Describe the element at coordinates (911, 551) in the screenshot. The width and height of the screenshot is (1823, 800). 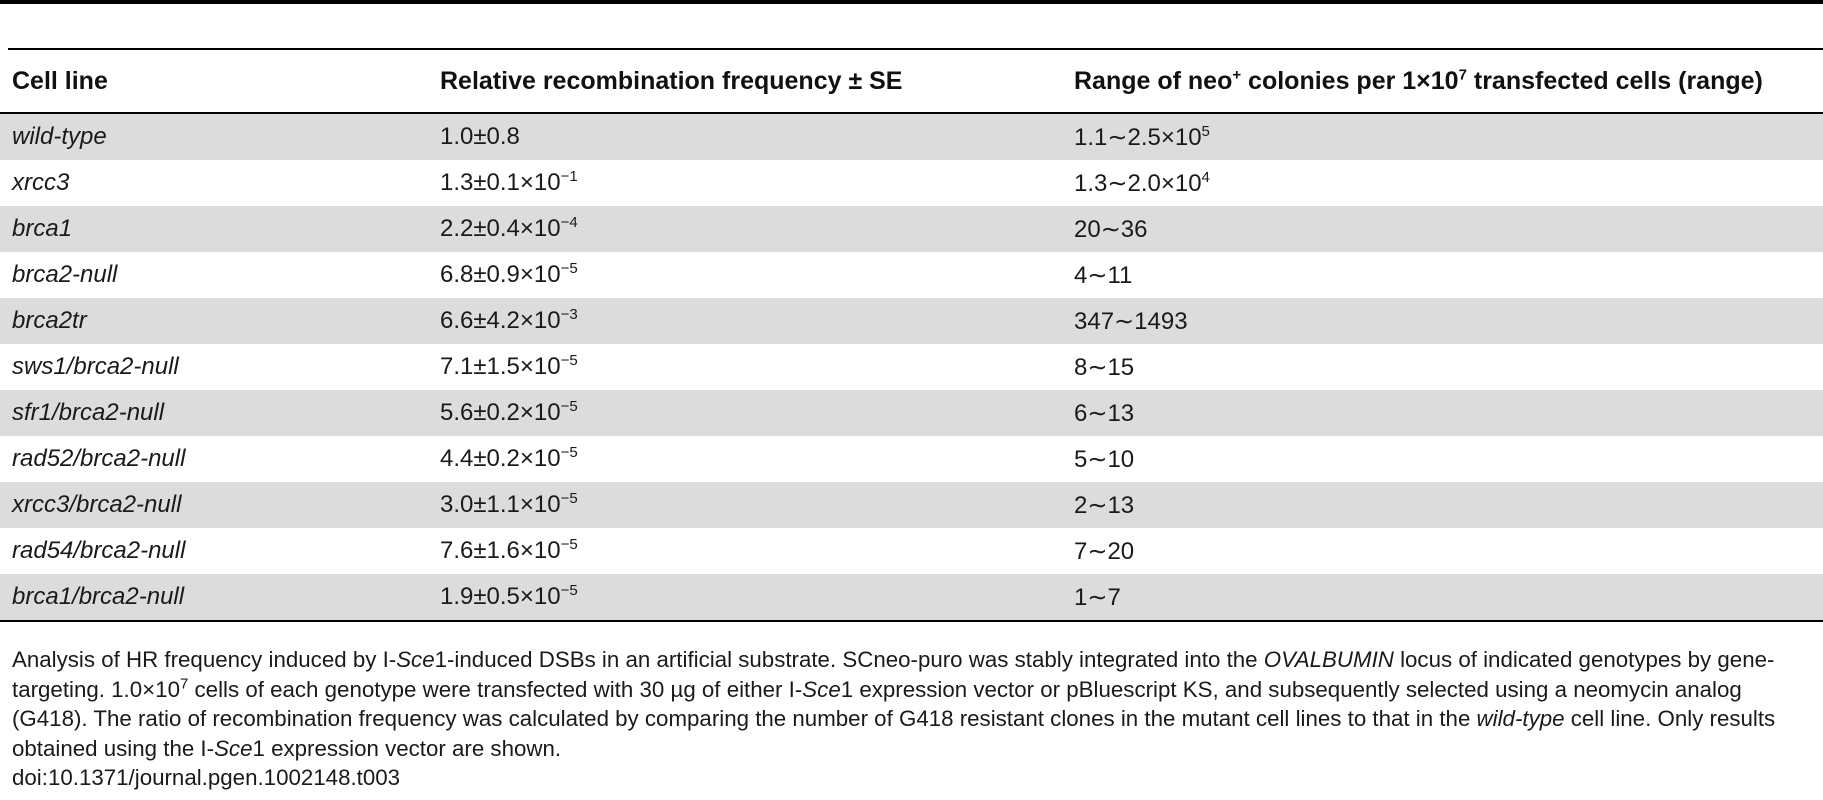
I see `table-row: rad54/brca2-null 7.6±1.6×10−5 7∼20` at that location.